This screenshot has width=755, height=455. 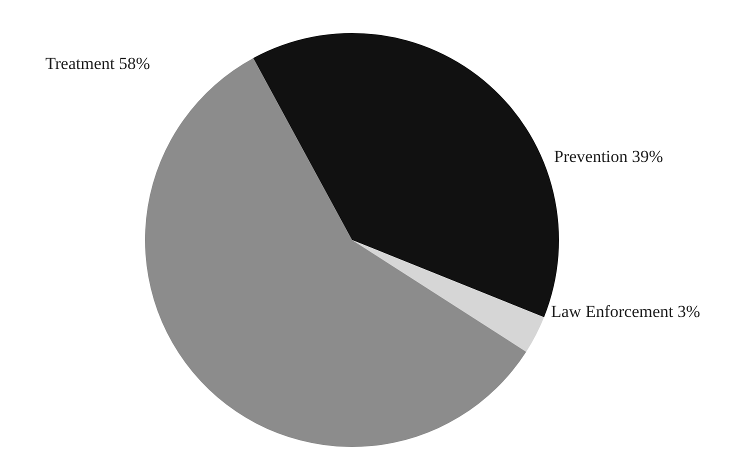 I want to click on pie-slice, so click(x=448, y=296).